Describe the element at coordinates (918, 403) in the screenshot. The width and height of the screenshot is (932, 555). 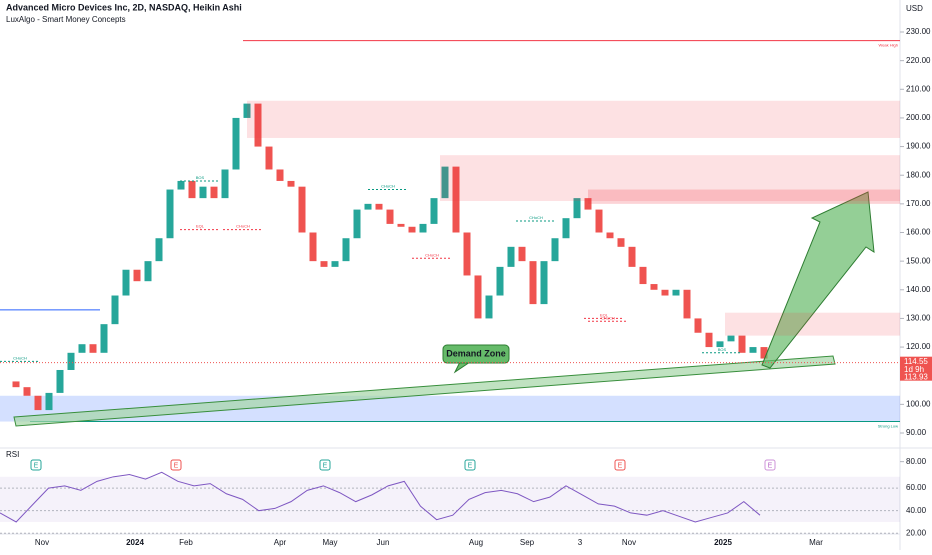
I see `y-tick-label: 100.00` at that location.